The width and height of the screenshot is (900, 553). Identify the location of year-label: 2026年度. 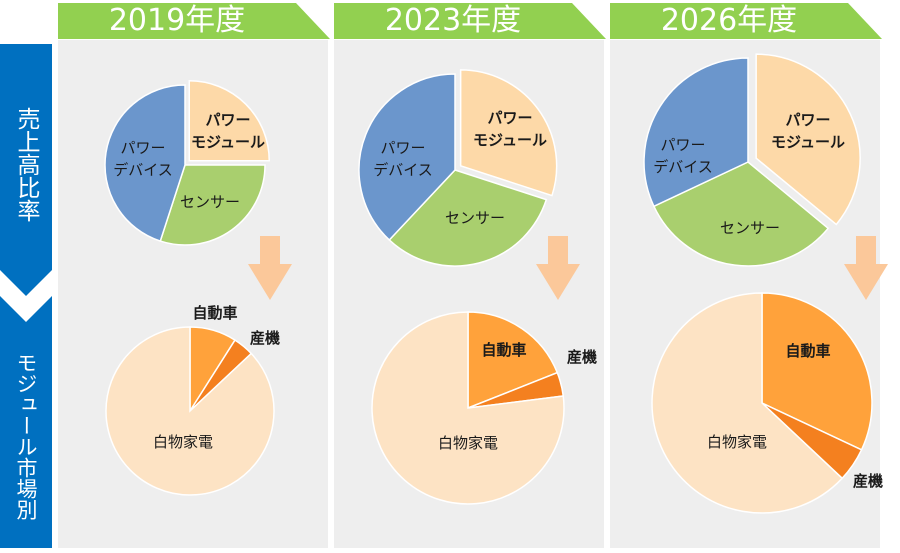
(729, 20).